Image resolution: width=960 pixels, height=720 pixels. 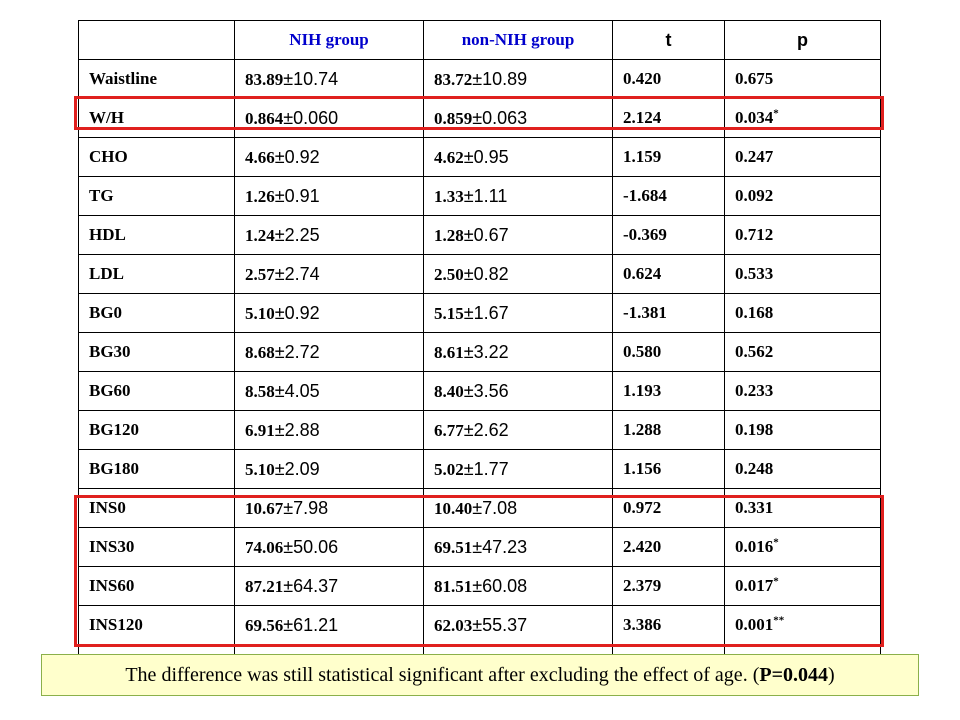 What do you see at coordinates (329, 313) in the screenshot?
I see `nih-value: 5.10±0.92` at bounding box center [329, 313].